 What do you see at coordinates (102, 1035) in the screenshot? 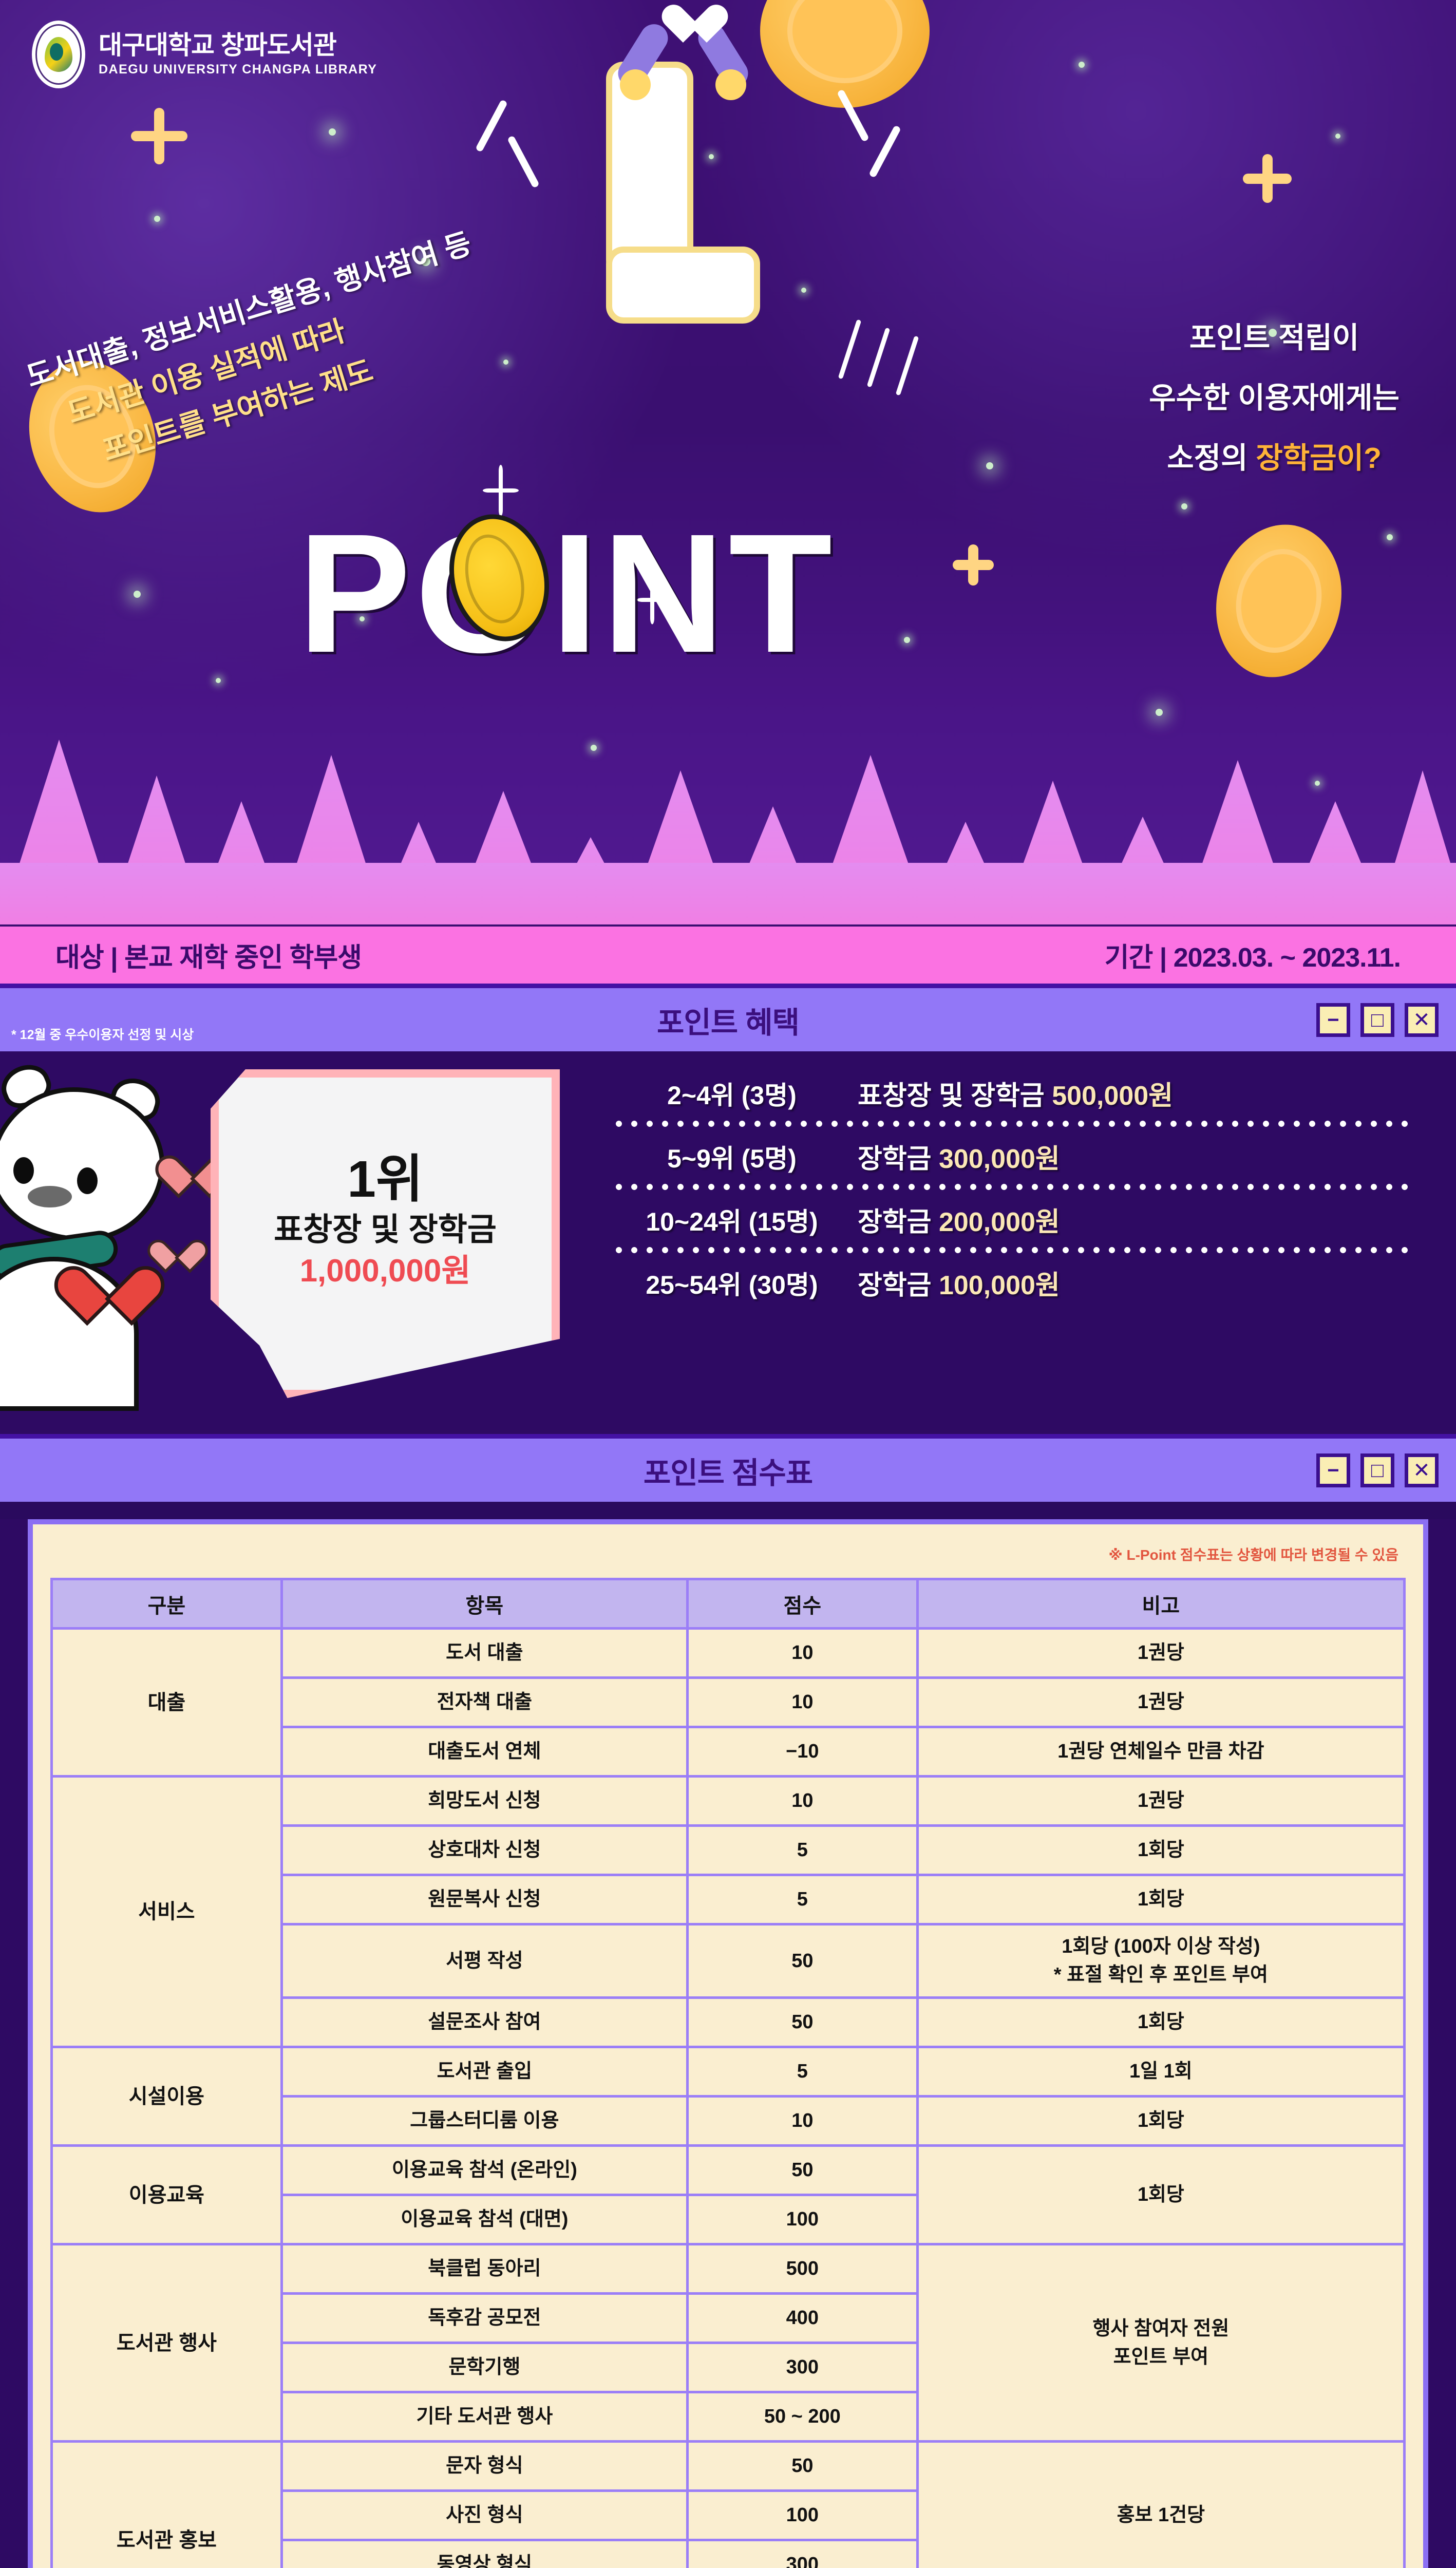
I see `benefits-award-note: * 12월 중 우수이용자 선정 및 시상` at bounding box center [102, 1035].